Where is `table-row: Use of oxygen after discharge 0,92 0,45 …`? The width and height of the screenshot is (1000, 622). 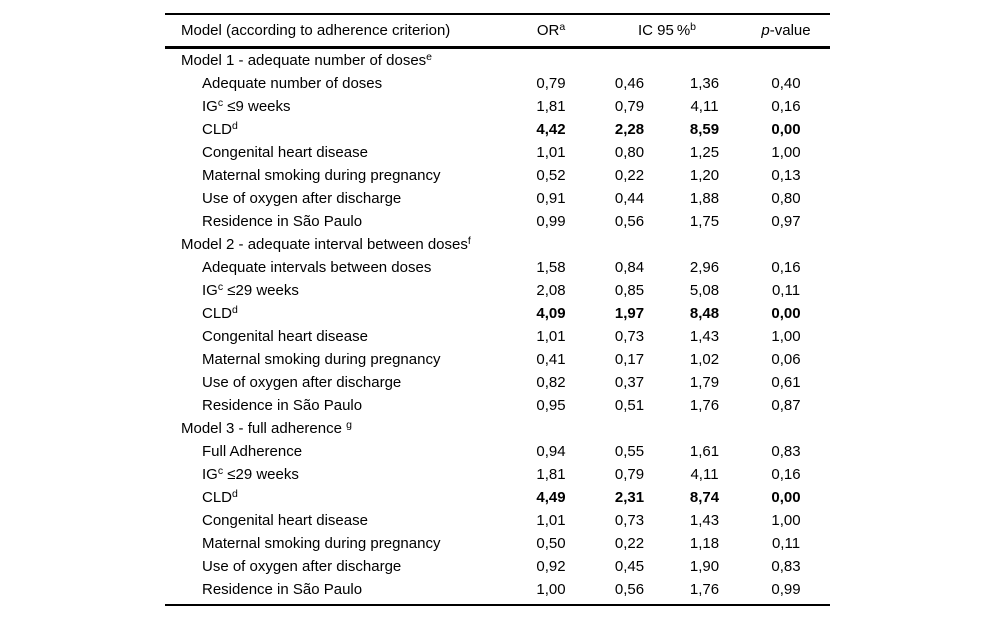
table-row: Use of oxygen after discharge 0,92 0,45 … is located at coordinates (497, 566).